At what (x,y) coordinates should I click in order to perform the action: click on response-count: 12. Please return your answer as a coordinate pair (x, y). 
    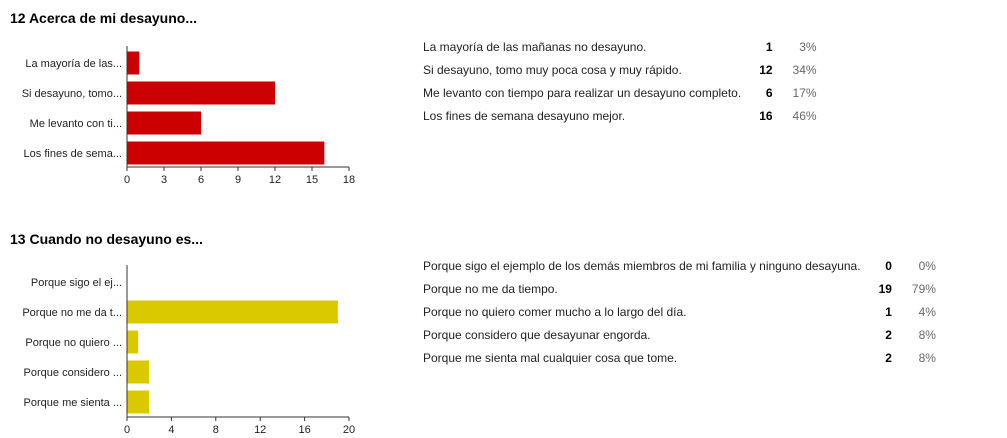
    Looking at the image, I should click on (766, 69).